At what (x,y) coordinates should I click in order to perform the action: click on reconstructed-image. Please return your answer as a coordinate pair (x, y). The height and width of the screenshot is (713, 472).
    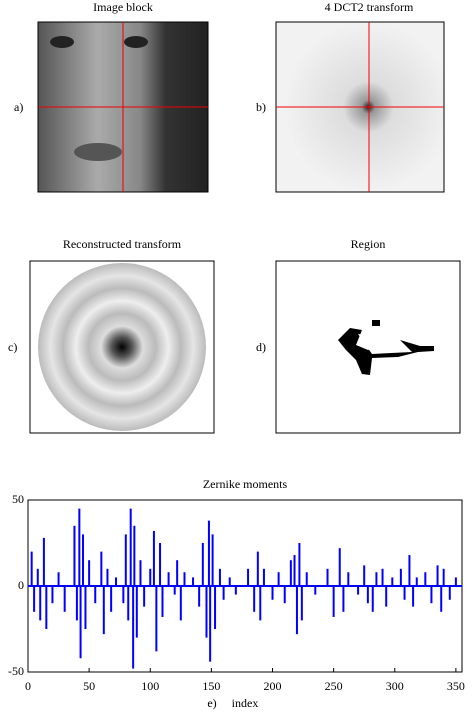
    Looking at the image, I should click on (122, 347).